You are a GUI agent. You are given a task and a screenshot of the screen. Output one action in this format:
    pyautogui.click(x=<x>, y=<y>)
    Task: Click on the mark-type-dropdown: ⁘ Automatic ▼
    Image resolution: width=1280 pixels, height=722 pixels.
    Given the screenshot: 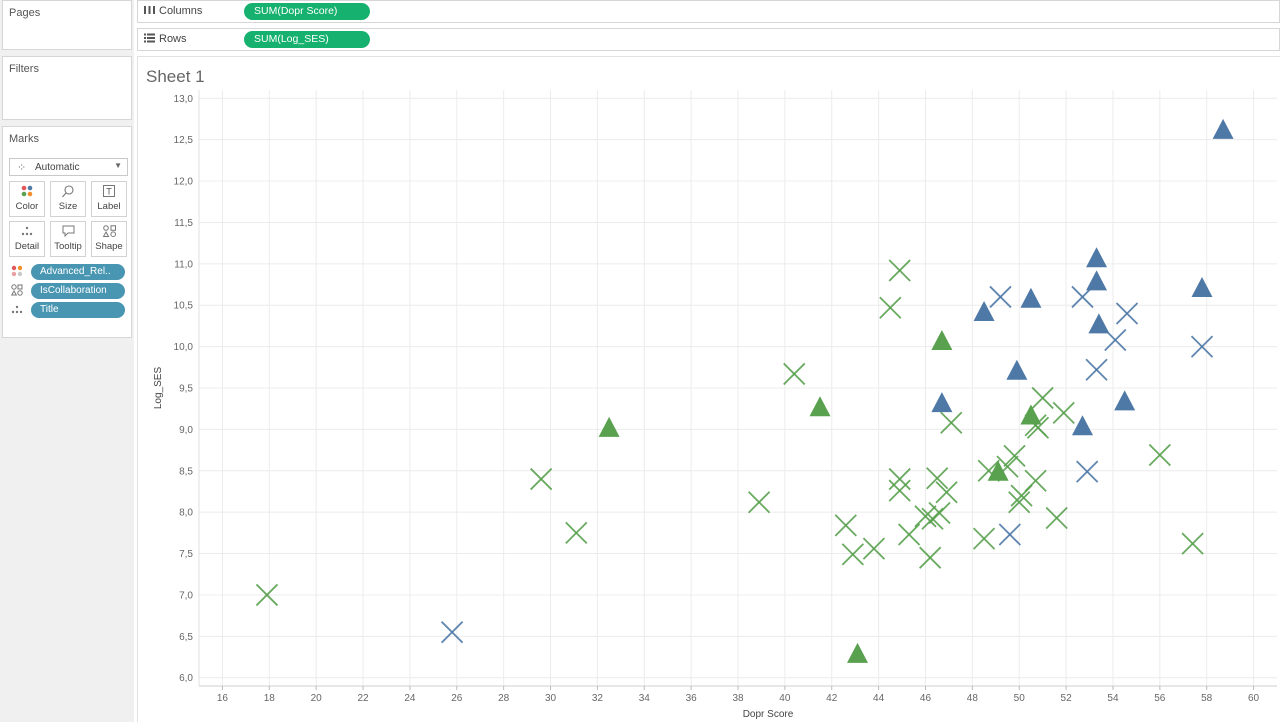 What is the action you would take?
    pyautogui.click(x=68, y=167)
    